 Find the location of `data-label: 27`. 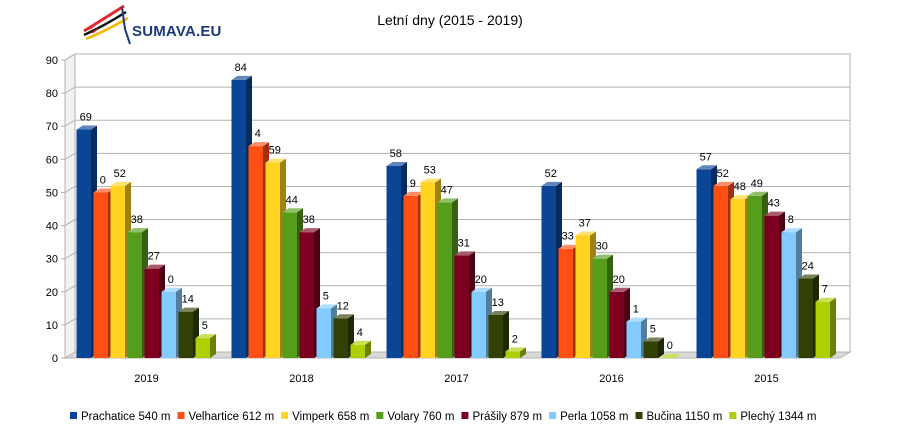

data-label: 27 is located at coordinates (154, 257).